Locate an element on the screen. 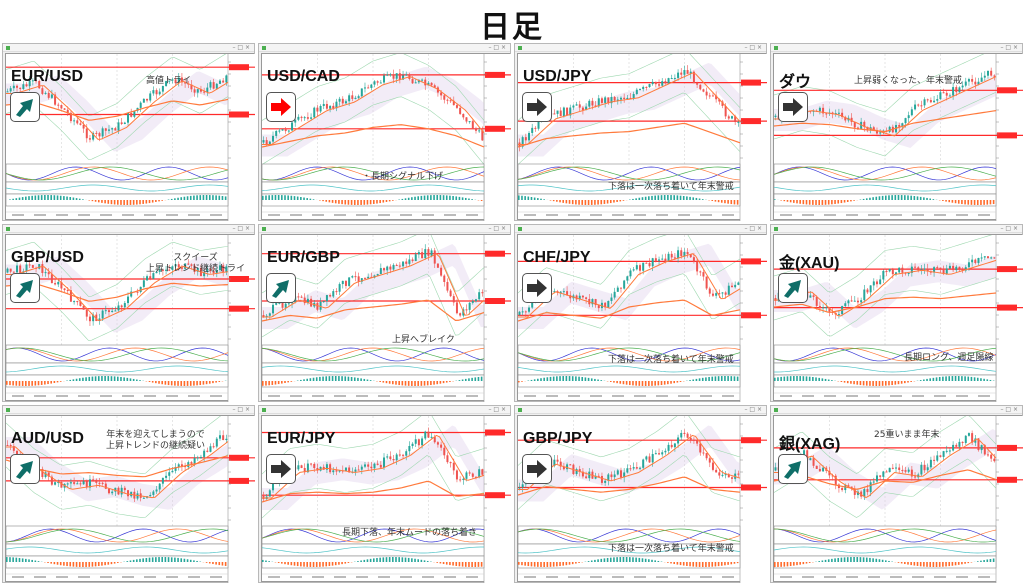 This screenshot has height=583, width=1024. price-chart: USD/CAD・長期シグナル下げ is located at coordinates (385, 136).